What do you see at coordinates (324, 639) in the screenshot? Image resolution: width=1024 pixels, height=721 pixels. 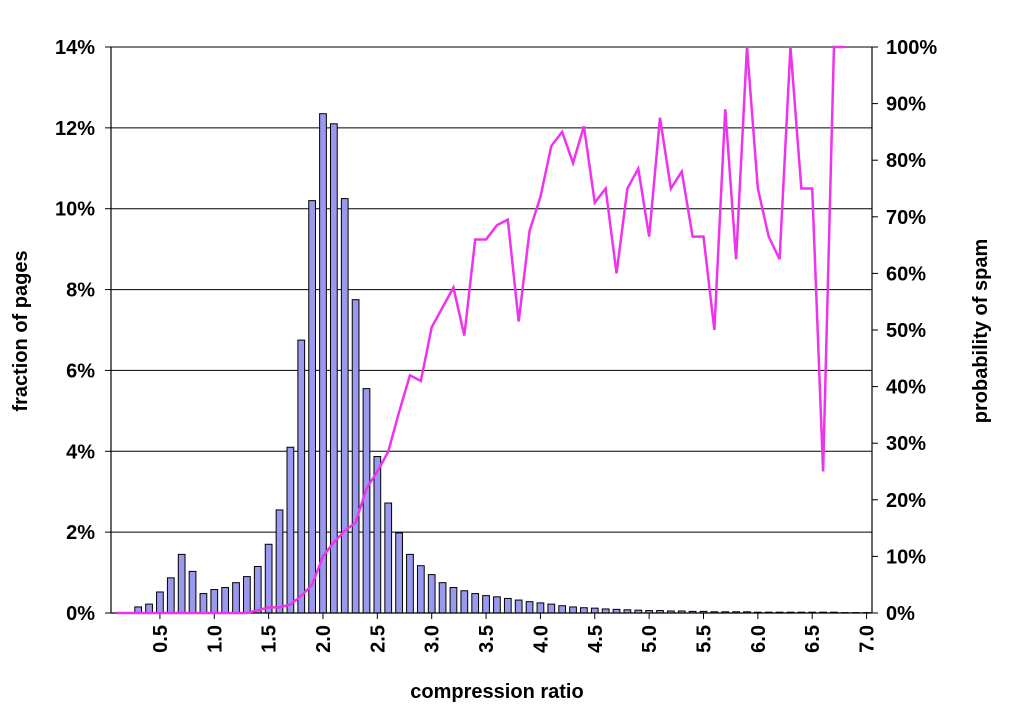 I see `x-tick-label: 2.0` at bounding box center [324, 639].